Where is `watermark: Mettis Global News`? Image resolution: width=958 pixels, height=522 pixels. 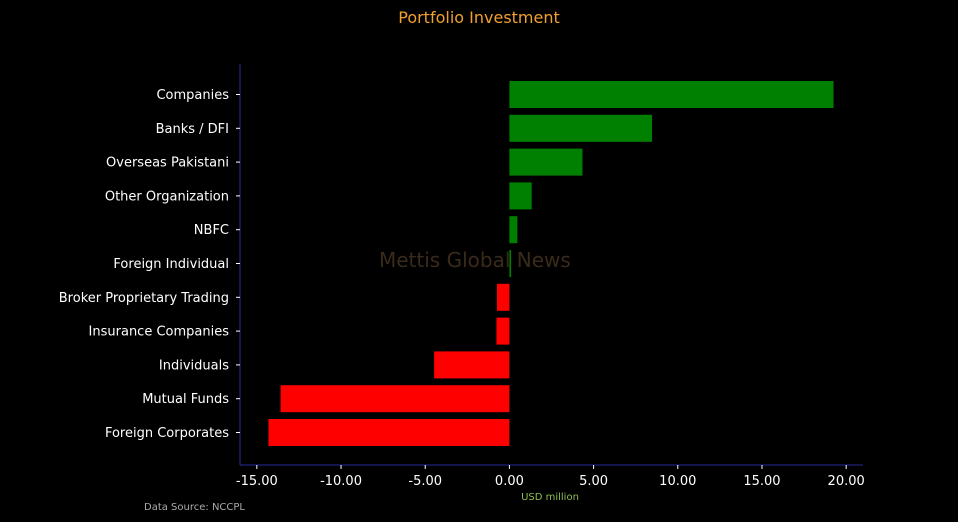 watermark: Mettis Global News is located at coordinates (475, 260).